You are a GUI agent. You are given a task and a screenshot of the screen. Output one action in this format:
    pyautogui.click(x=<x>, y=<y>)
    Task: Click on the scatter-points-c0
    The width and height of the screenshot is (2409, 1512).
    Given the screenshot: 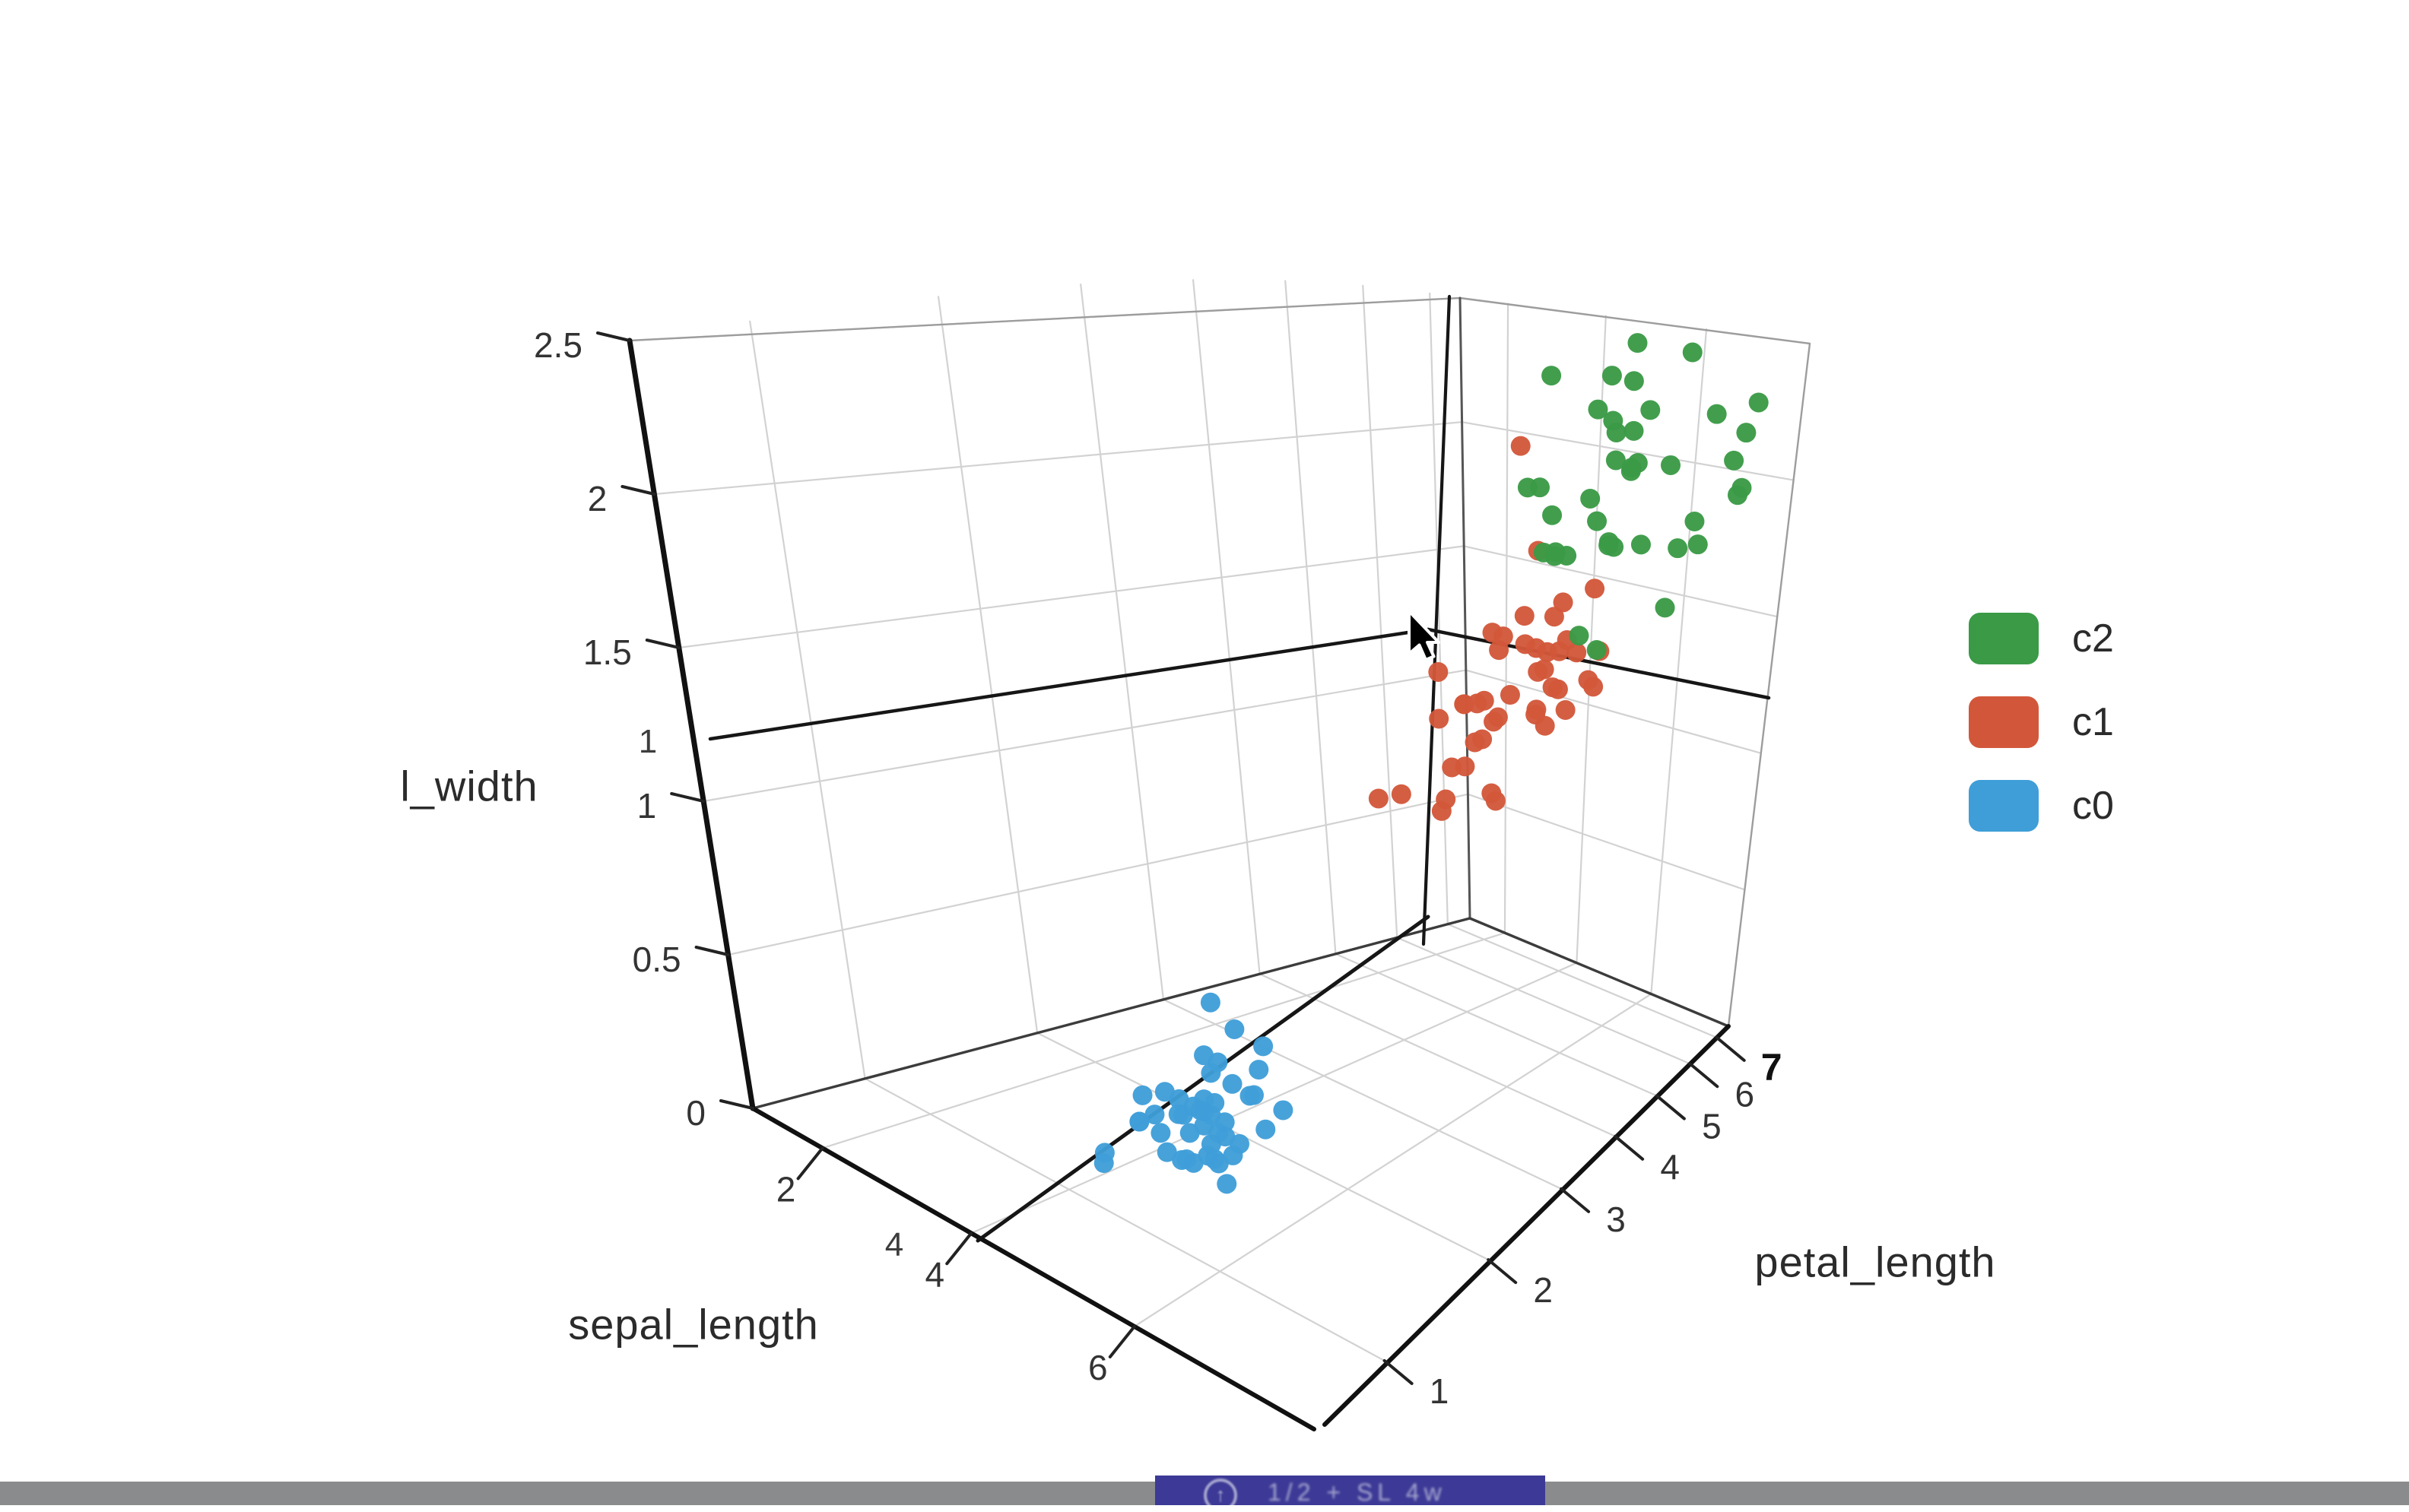 What is the action you would take?
    pyautogui.click(x=1193, y=1093)
    